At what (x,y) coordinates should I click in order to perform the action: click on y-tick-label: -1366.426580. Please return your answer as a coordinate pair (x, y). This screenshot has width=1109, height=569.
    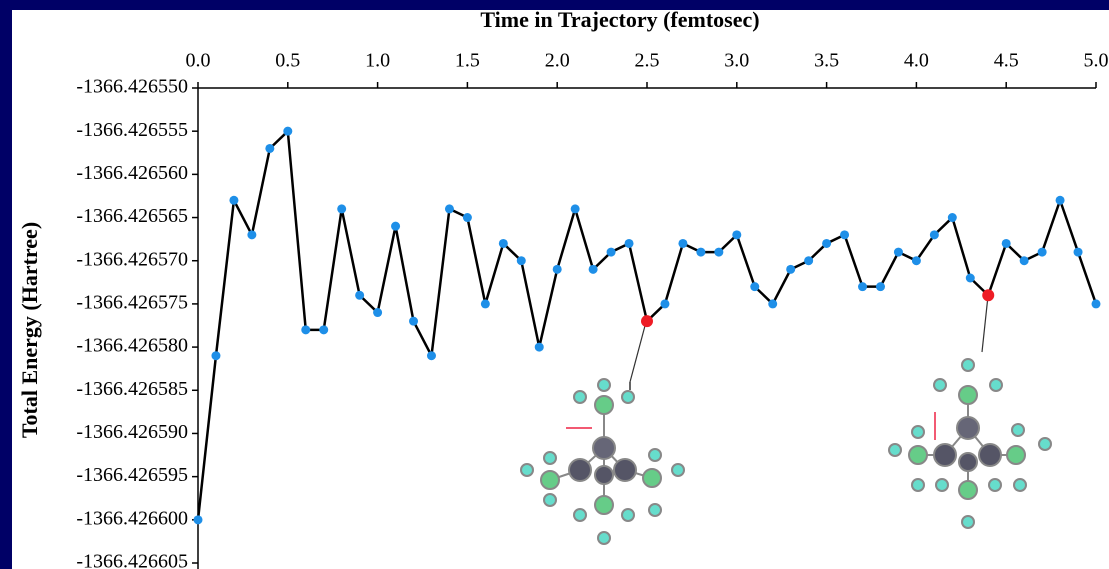
    Looking at the image, I should click on (132, 346).